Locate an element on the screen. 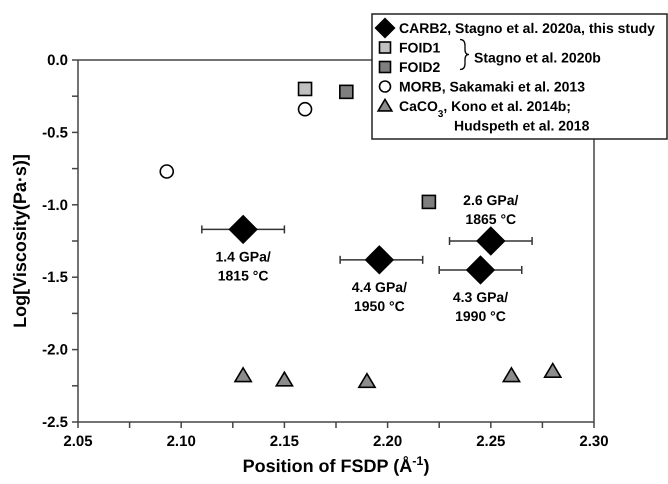 This screenshot has width=668, height=484. legend-label: FOID1 is located at coordinates (419, 48).